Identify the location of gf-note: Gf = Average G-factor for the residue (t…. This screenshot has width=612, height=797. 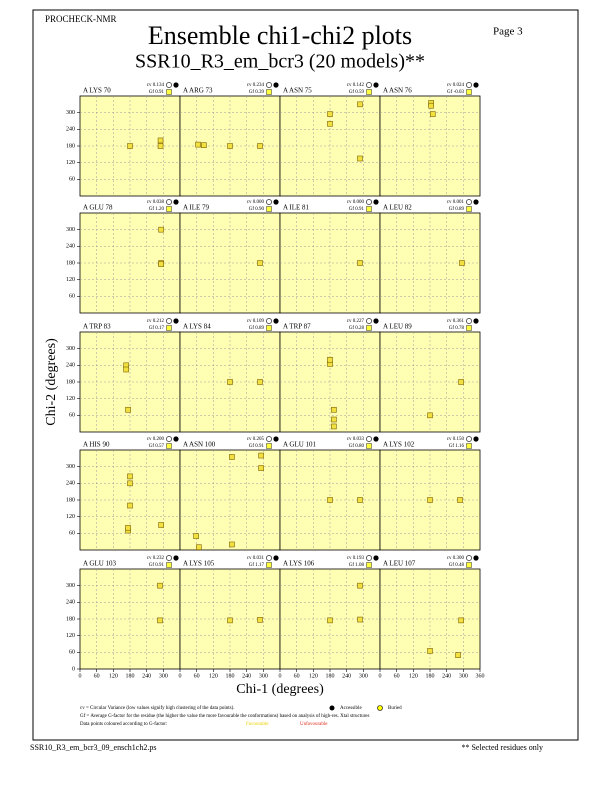
(224, 716).